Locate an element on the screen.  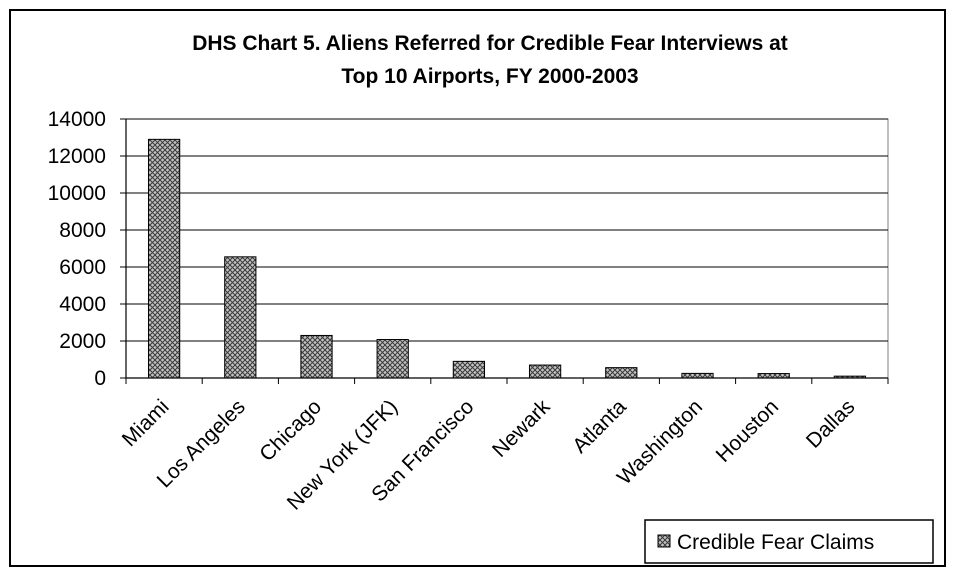
x-tick-label: Newark is located at coordinates (521, 428).